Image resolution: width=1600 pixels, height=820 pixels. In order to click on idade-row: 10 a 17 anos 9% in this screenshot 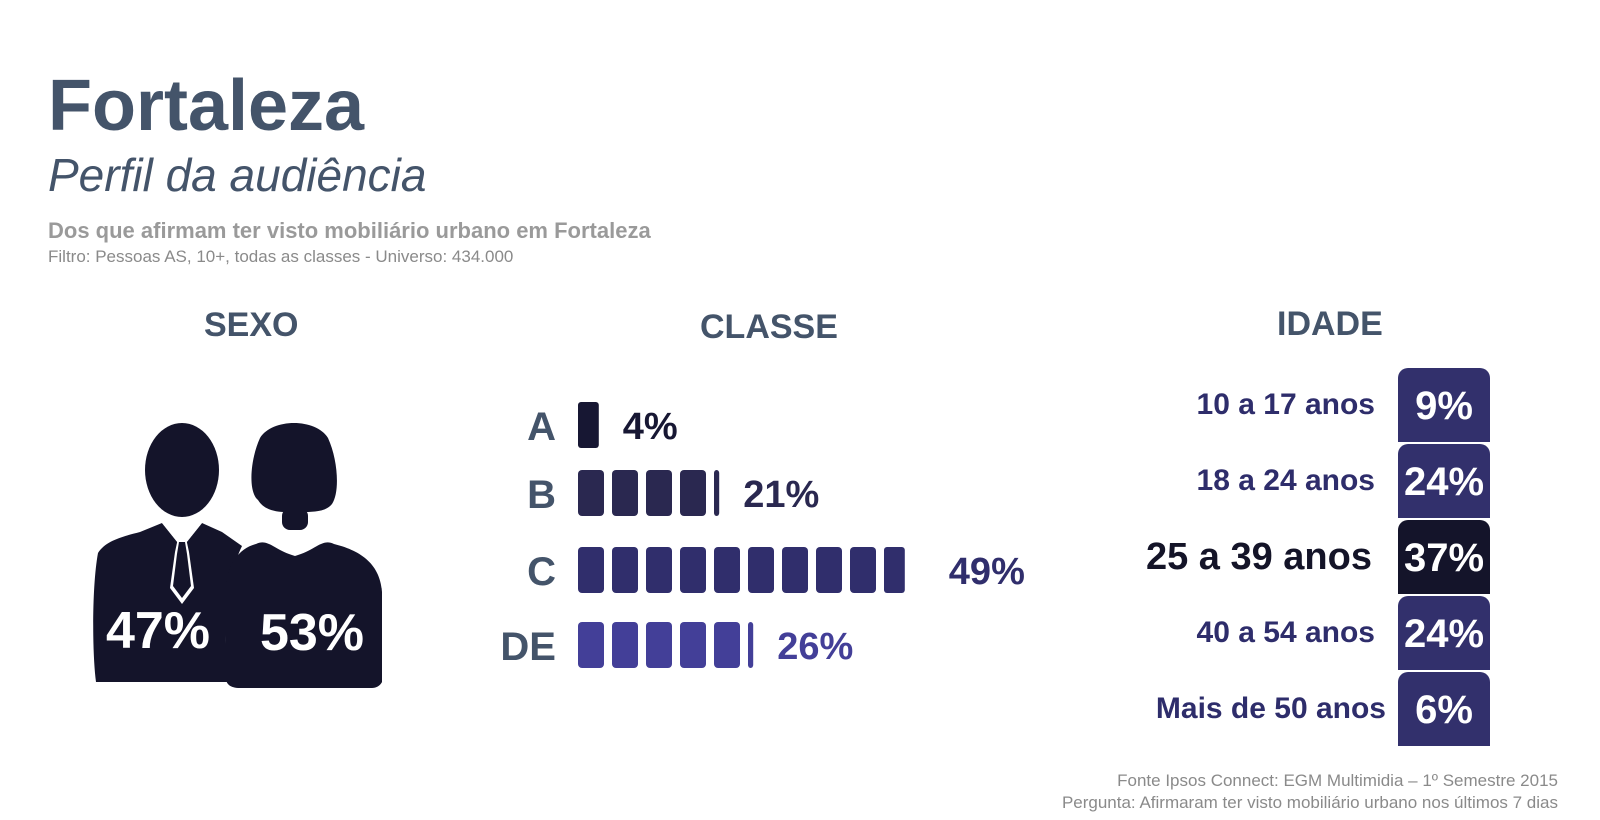, I will do `click(1275, 405)`.